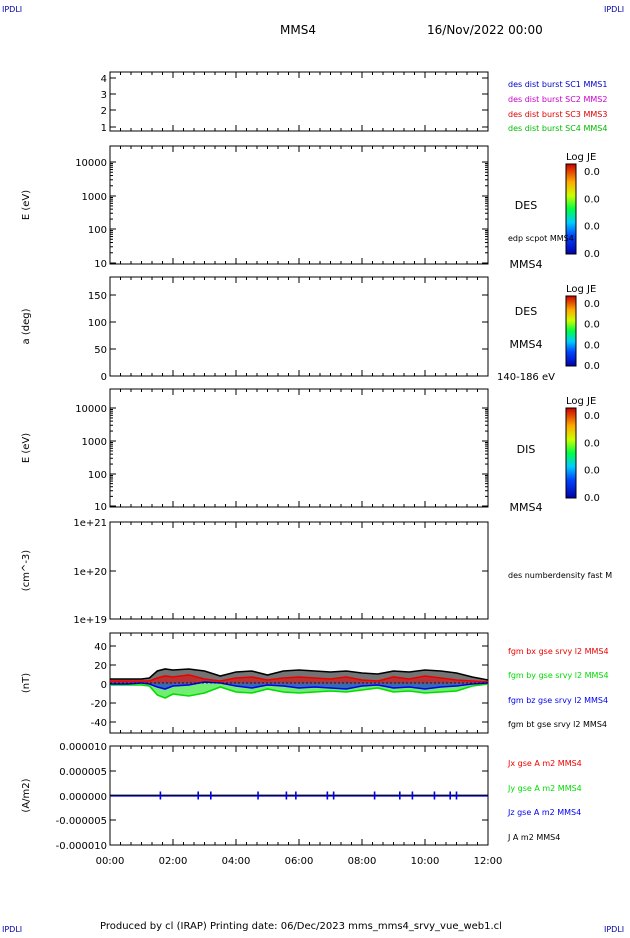 This screenshot has width=630, height=938. I want to click on current-y-tick-label: 0.000000, so click(83, 797).